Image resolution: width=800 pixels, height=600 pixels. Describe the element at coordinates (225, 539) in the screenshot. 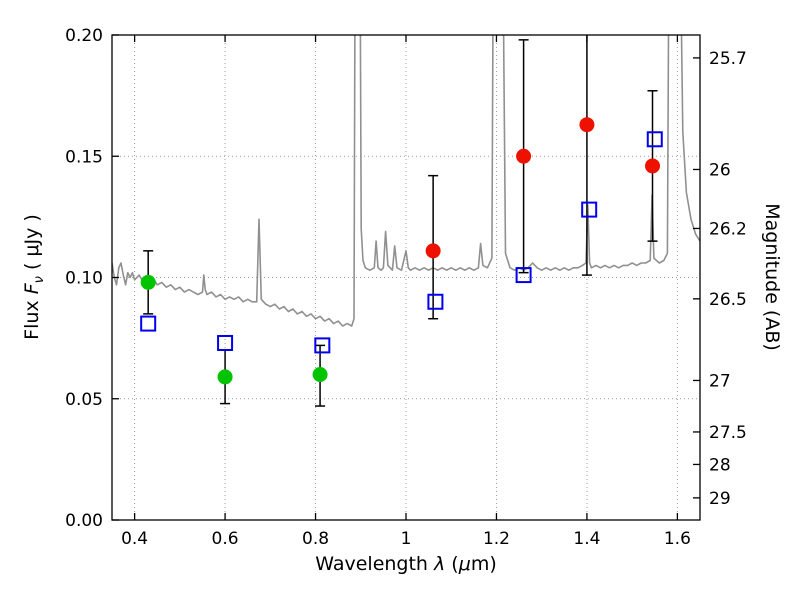

I see `x-tick-label: 0.6` at that location.